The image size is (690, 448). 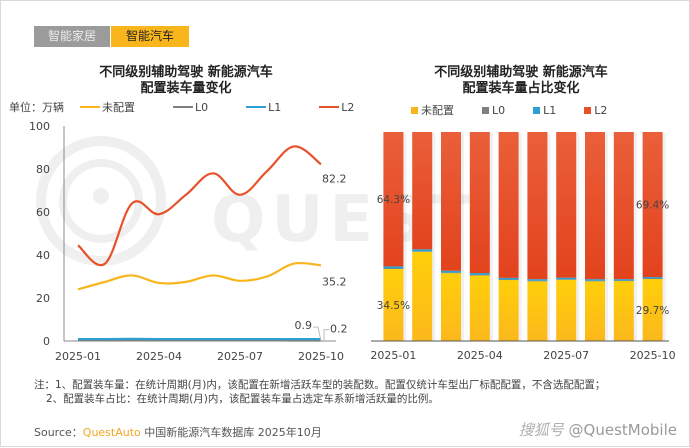 What do you see at coordinates (652, 206) in the screenshot?
I see `data-label: 69.4%` at bounding box center [652, 206].